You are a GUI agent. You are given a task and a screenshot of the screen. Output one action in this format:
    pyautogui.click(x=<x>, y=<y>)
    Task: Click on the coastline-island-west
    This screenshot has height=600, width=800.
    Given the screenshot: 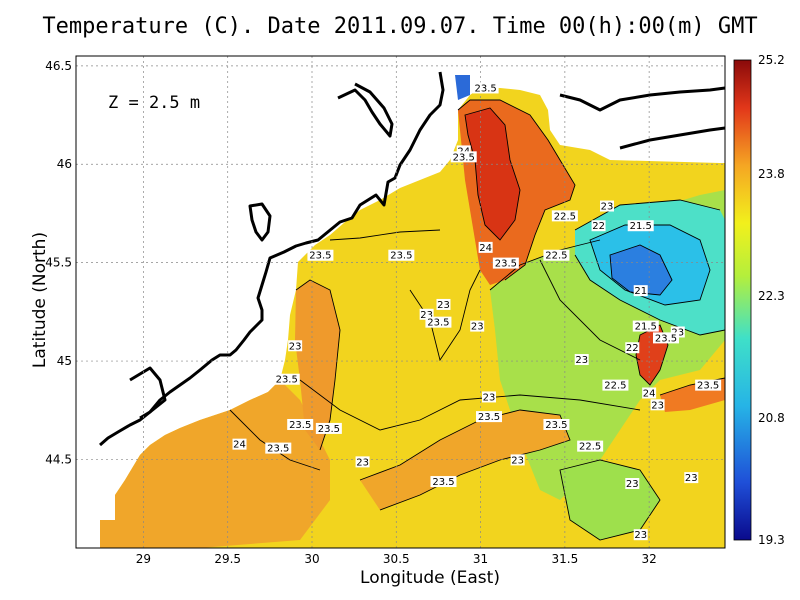 What is the action you would take?
    pyautogui.click(x=260, y=222)
    